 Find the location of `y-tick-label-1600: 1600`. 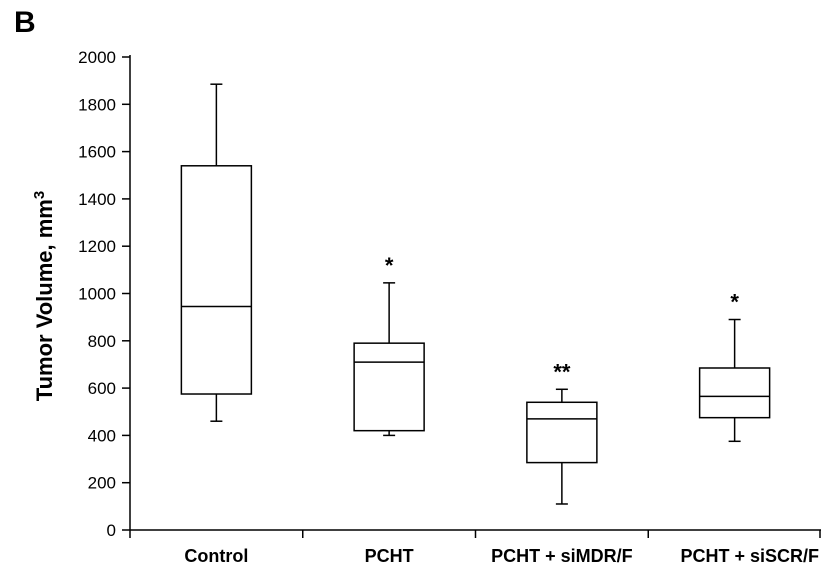

y-tick-label-1600: 1600 is located at coordinates (97, 152).